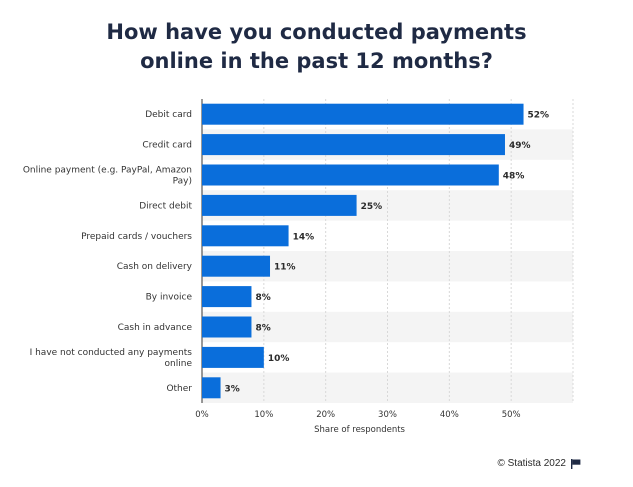 The width and height of the screenshot is (633, 487). What do you see at coordinates (179, 389) in the screenshot?
I see `category-label: Other` at bounding box center [179, 389].